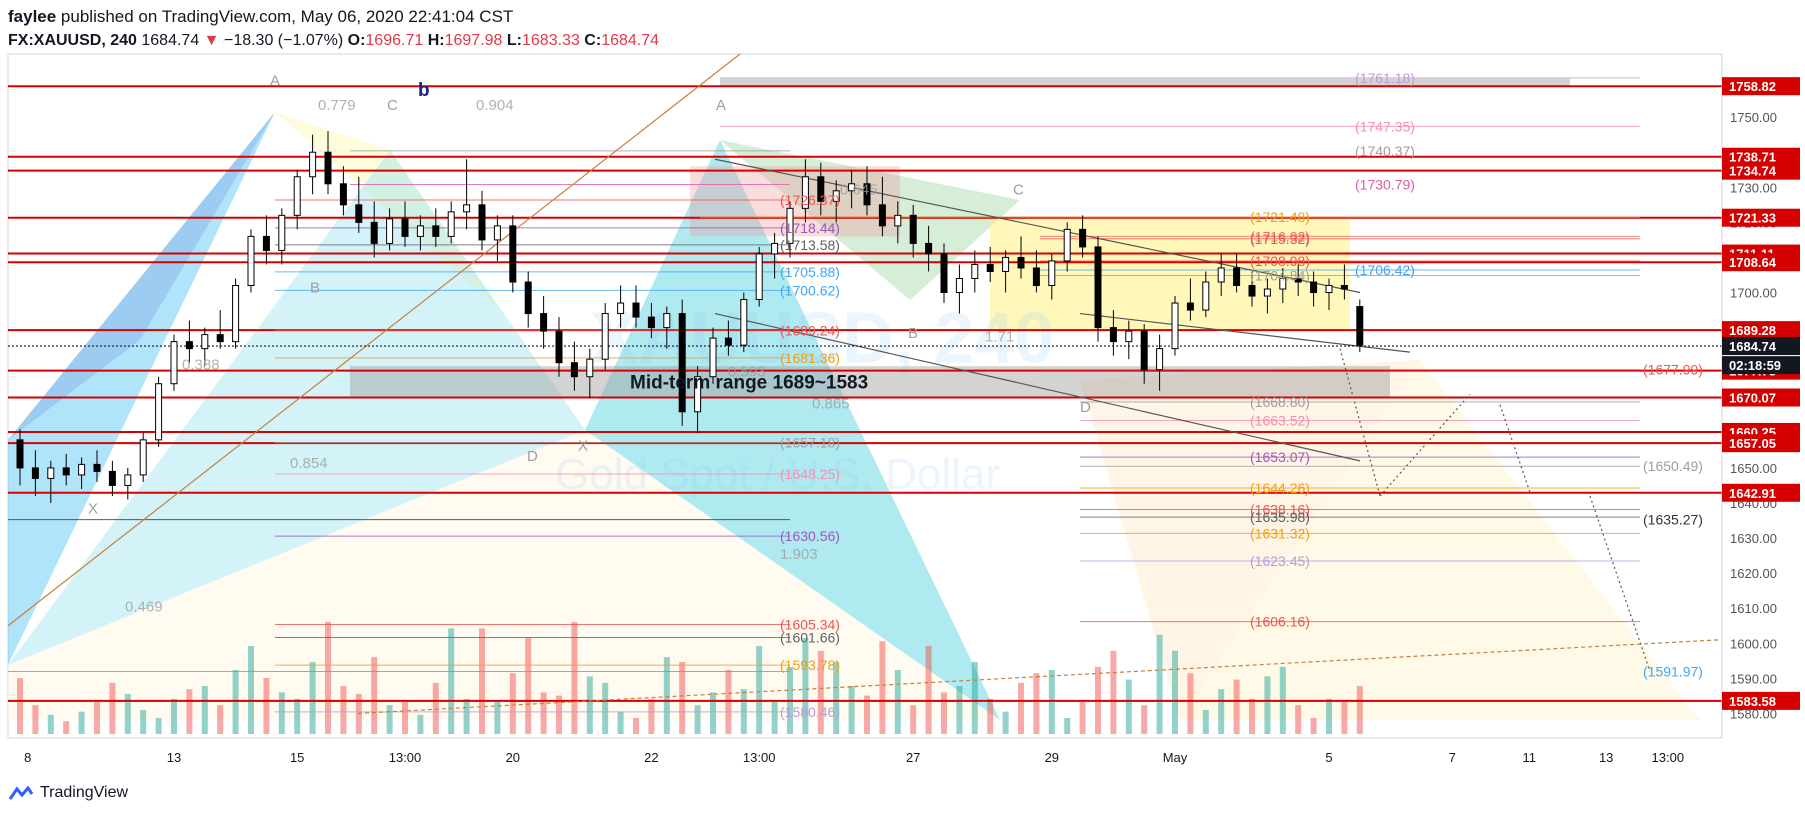 This screenshot has width=1805, height=818. What do you see at coordinates (1280, 420) in the screenshot?
I see `fib-label: (1663.52)` at bounding box center [1280, 420].